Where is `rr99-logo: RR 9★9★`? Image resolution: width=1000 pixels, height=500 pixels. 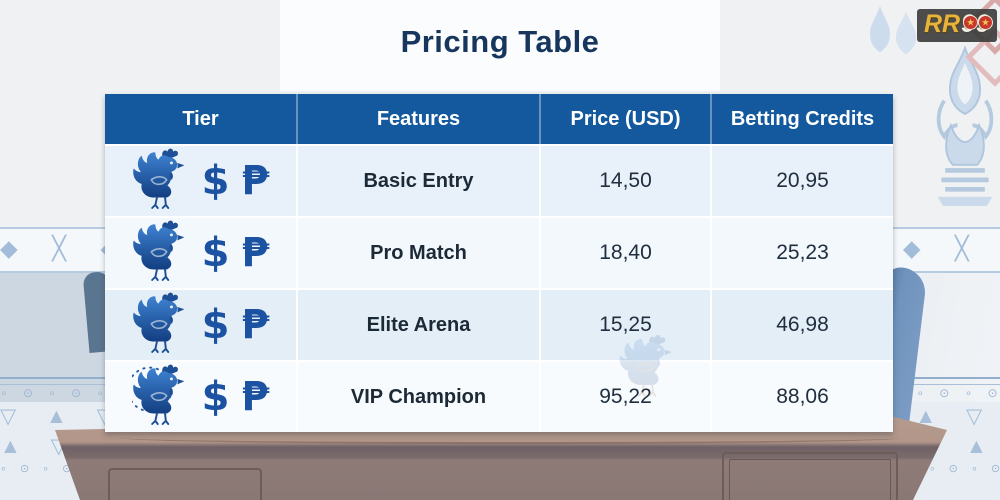
rr99-logo: RR 9★9★ is located at coordinates (957, 25).